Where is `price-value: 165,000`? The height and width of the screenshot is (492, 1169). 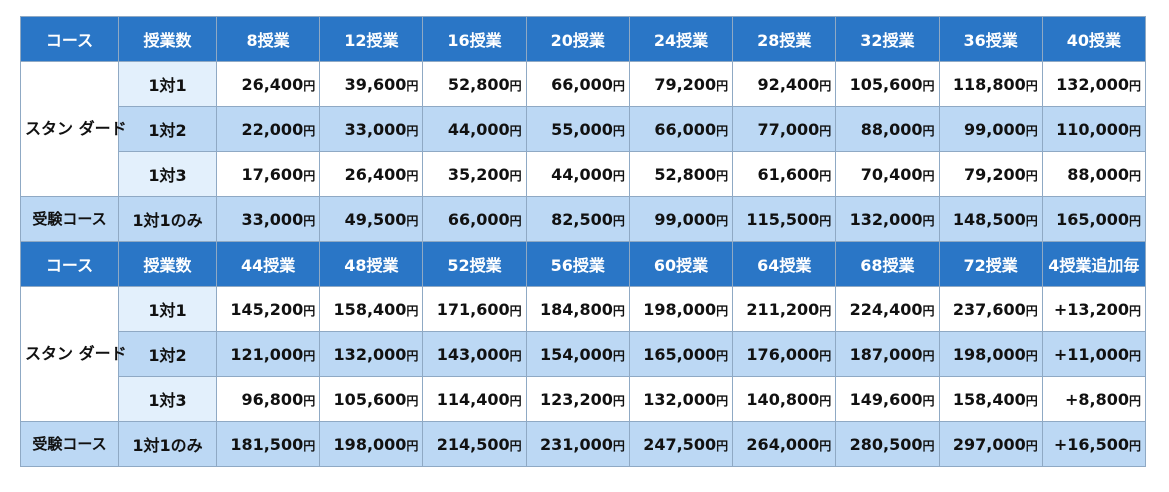
price-value: 165,000 is located at coordinates (680, 354).